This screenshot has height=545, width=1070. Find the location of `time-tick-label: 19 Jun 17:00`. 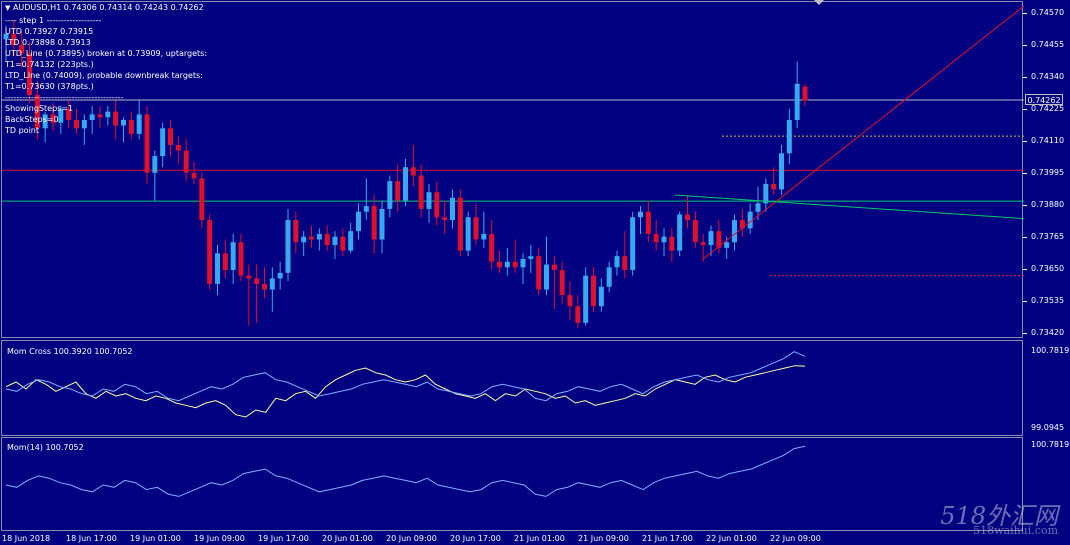

time-tick-label: 19 Jun 17:00 is located at coordinates (283, 538).